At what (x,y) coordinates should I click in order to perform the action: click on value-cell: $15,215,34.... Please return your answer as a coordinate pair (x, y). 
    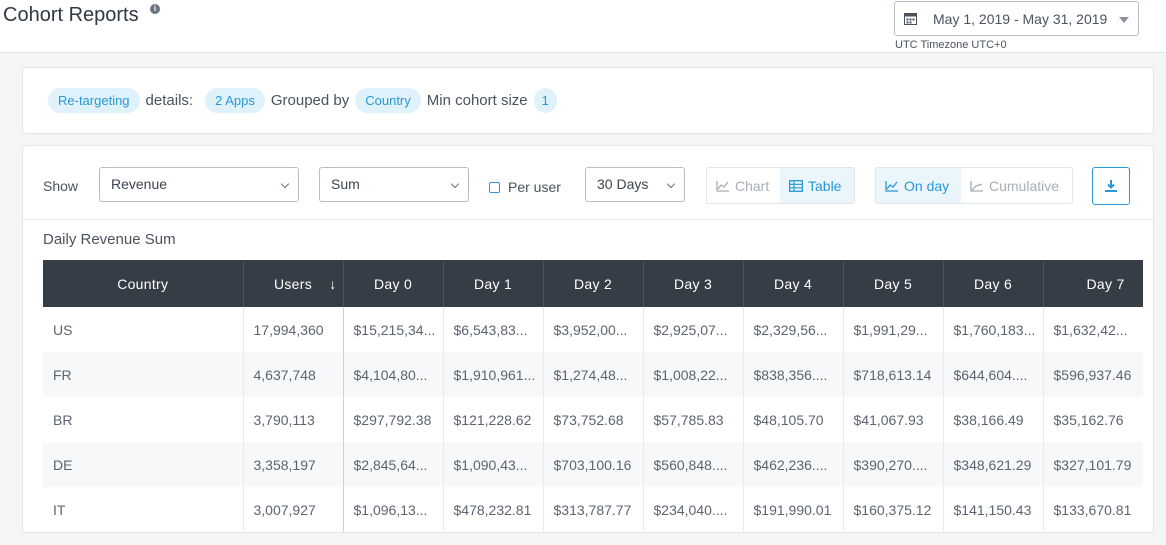
    Looking at the image, I should click on (393, 329).